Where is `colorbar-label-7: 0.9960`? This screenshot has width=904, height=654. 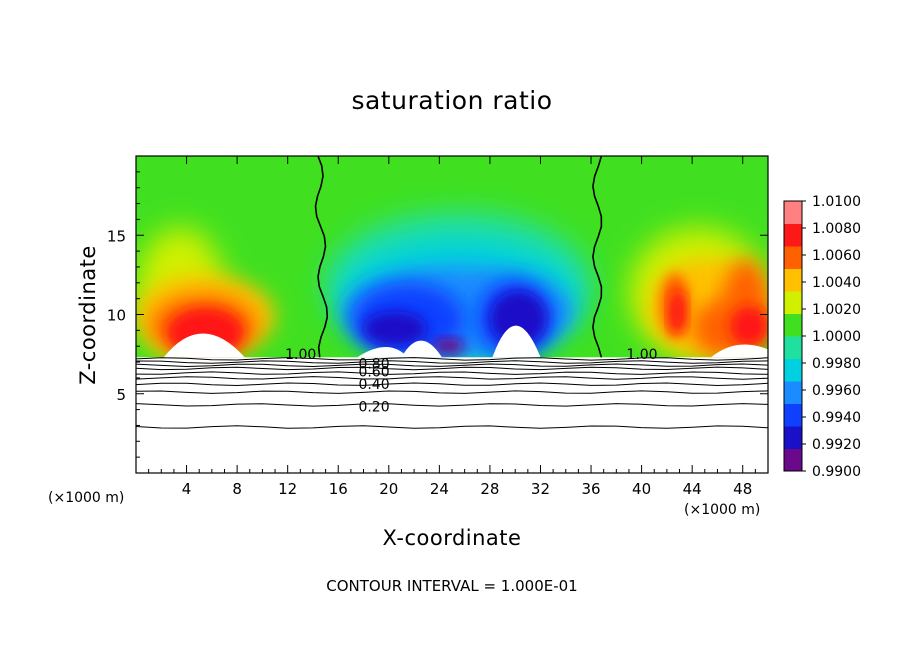
colorbar-label-7: 0.9960 is located at coordinates (836, 391).